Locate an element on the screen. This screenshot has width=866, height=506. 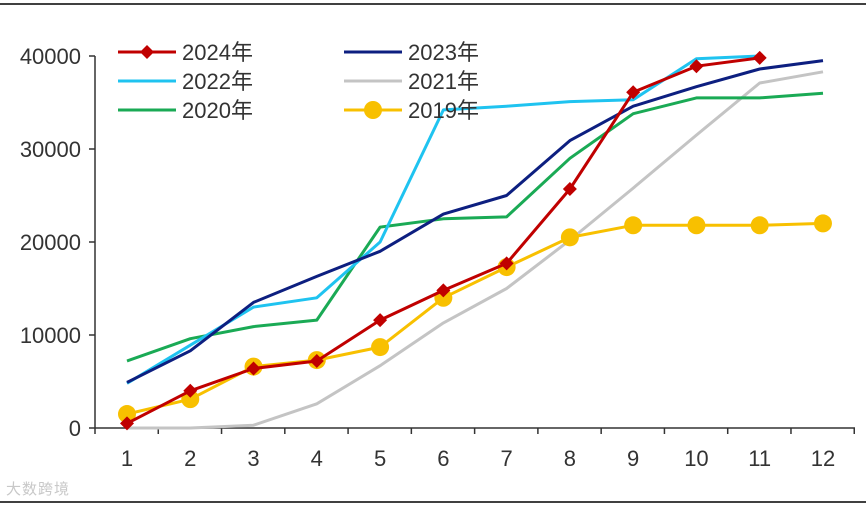
legend-item: 2019年 is located at coordinates (411, 110).